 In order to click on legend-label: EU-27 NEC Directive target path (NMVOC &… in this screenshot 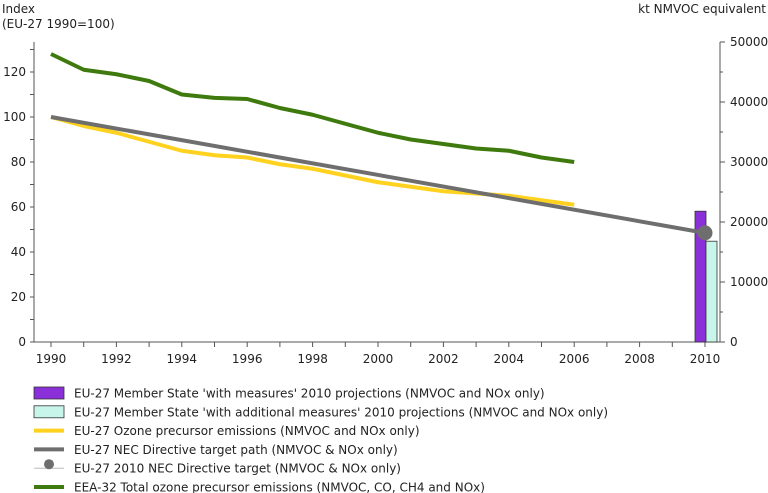, I will do `click(236, 450)`.